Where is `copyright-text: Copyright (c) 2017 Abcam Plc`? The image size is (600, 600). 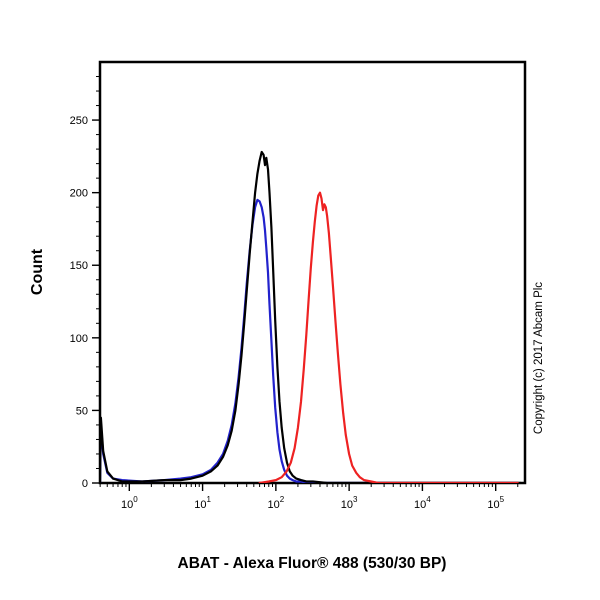 copyright-text: Copyright (c) 2017 Abcam Plc is located at coordinates (539, 358).